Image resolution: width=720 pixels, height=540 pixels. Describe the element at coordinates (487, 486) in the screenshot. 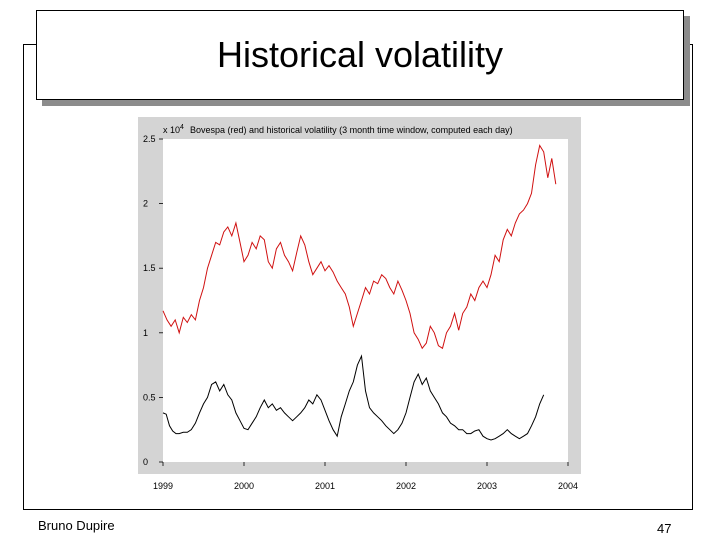

I see `x-tick-label: 2003` at that location.